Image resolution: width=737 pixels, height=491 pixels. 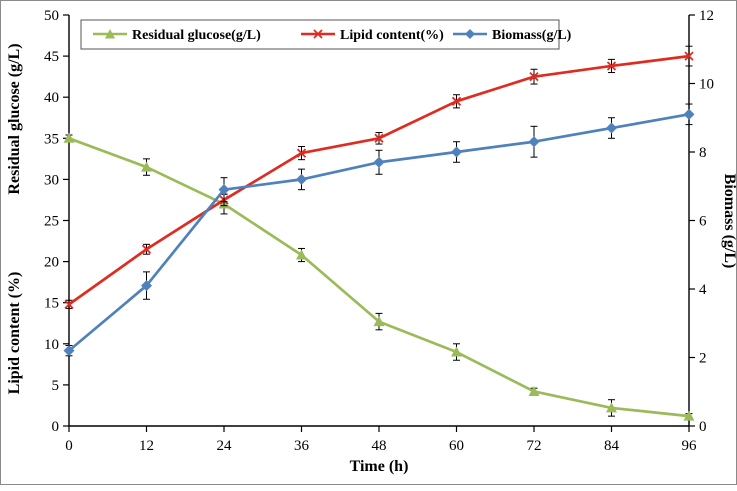 What do you see at coordinates (51, 222) in the screenshot?
I see `svg-text: 25` at bounding box center [51, 222].